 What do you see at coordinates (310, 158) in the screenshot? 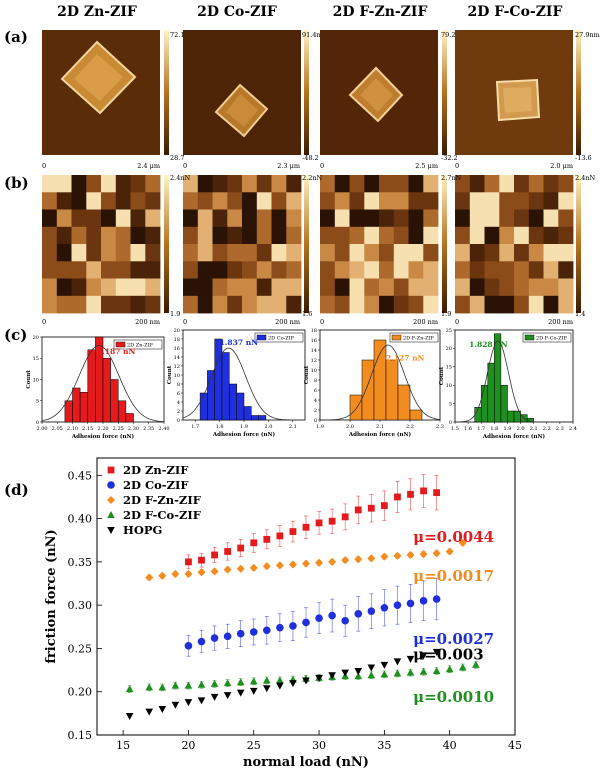
I see `afm-scale-min-1: -48.2` at bounding box center [310, 158].